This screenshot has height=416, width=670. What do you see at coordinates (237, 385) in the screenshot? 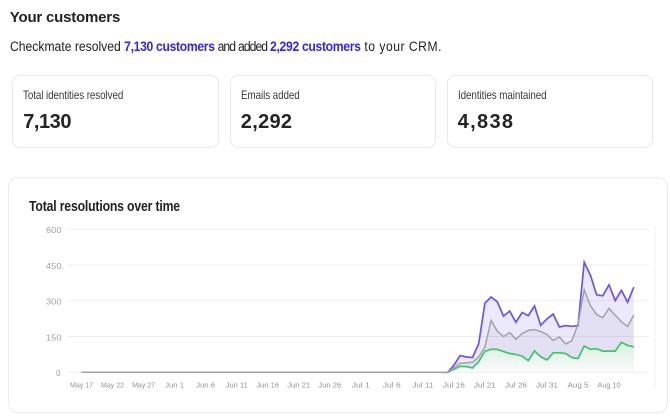
I see `svg-text: Jun 11` at bounding box center [237, 385].